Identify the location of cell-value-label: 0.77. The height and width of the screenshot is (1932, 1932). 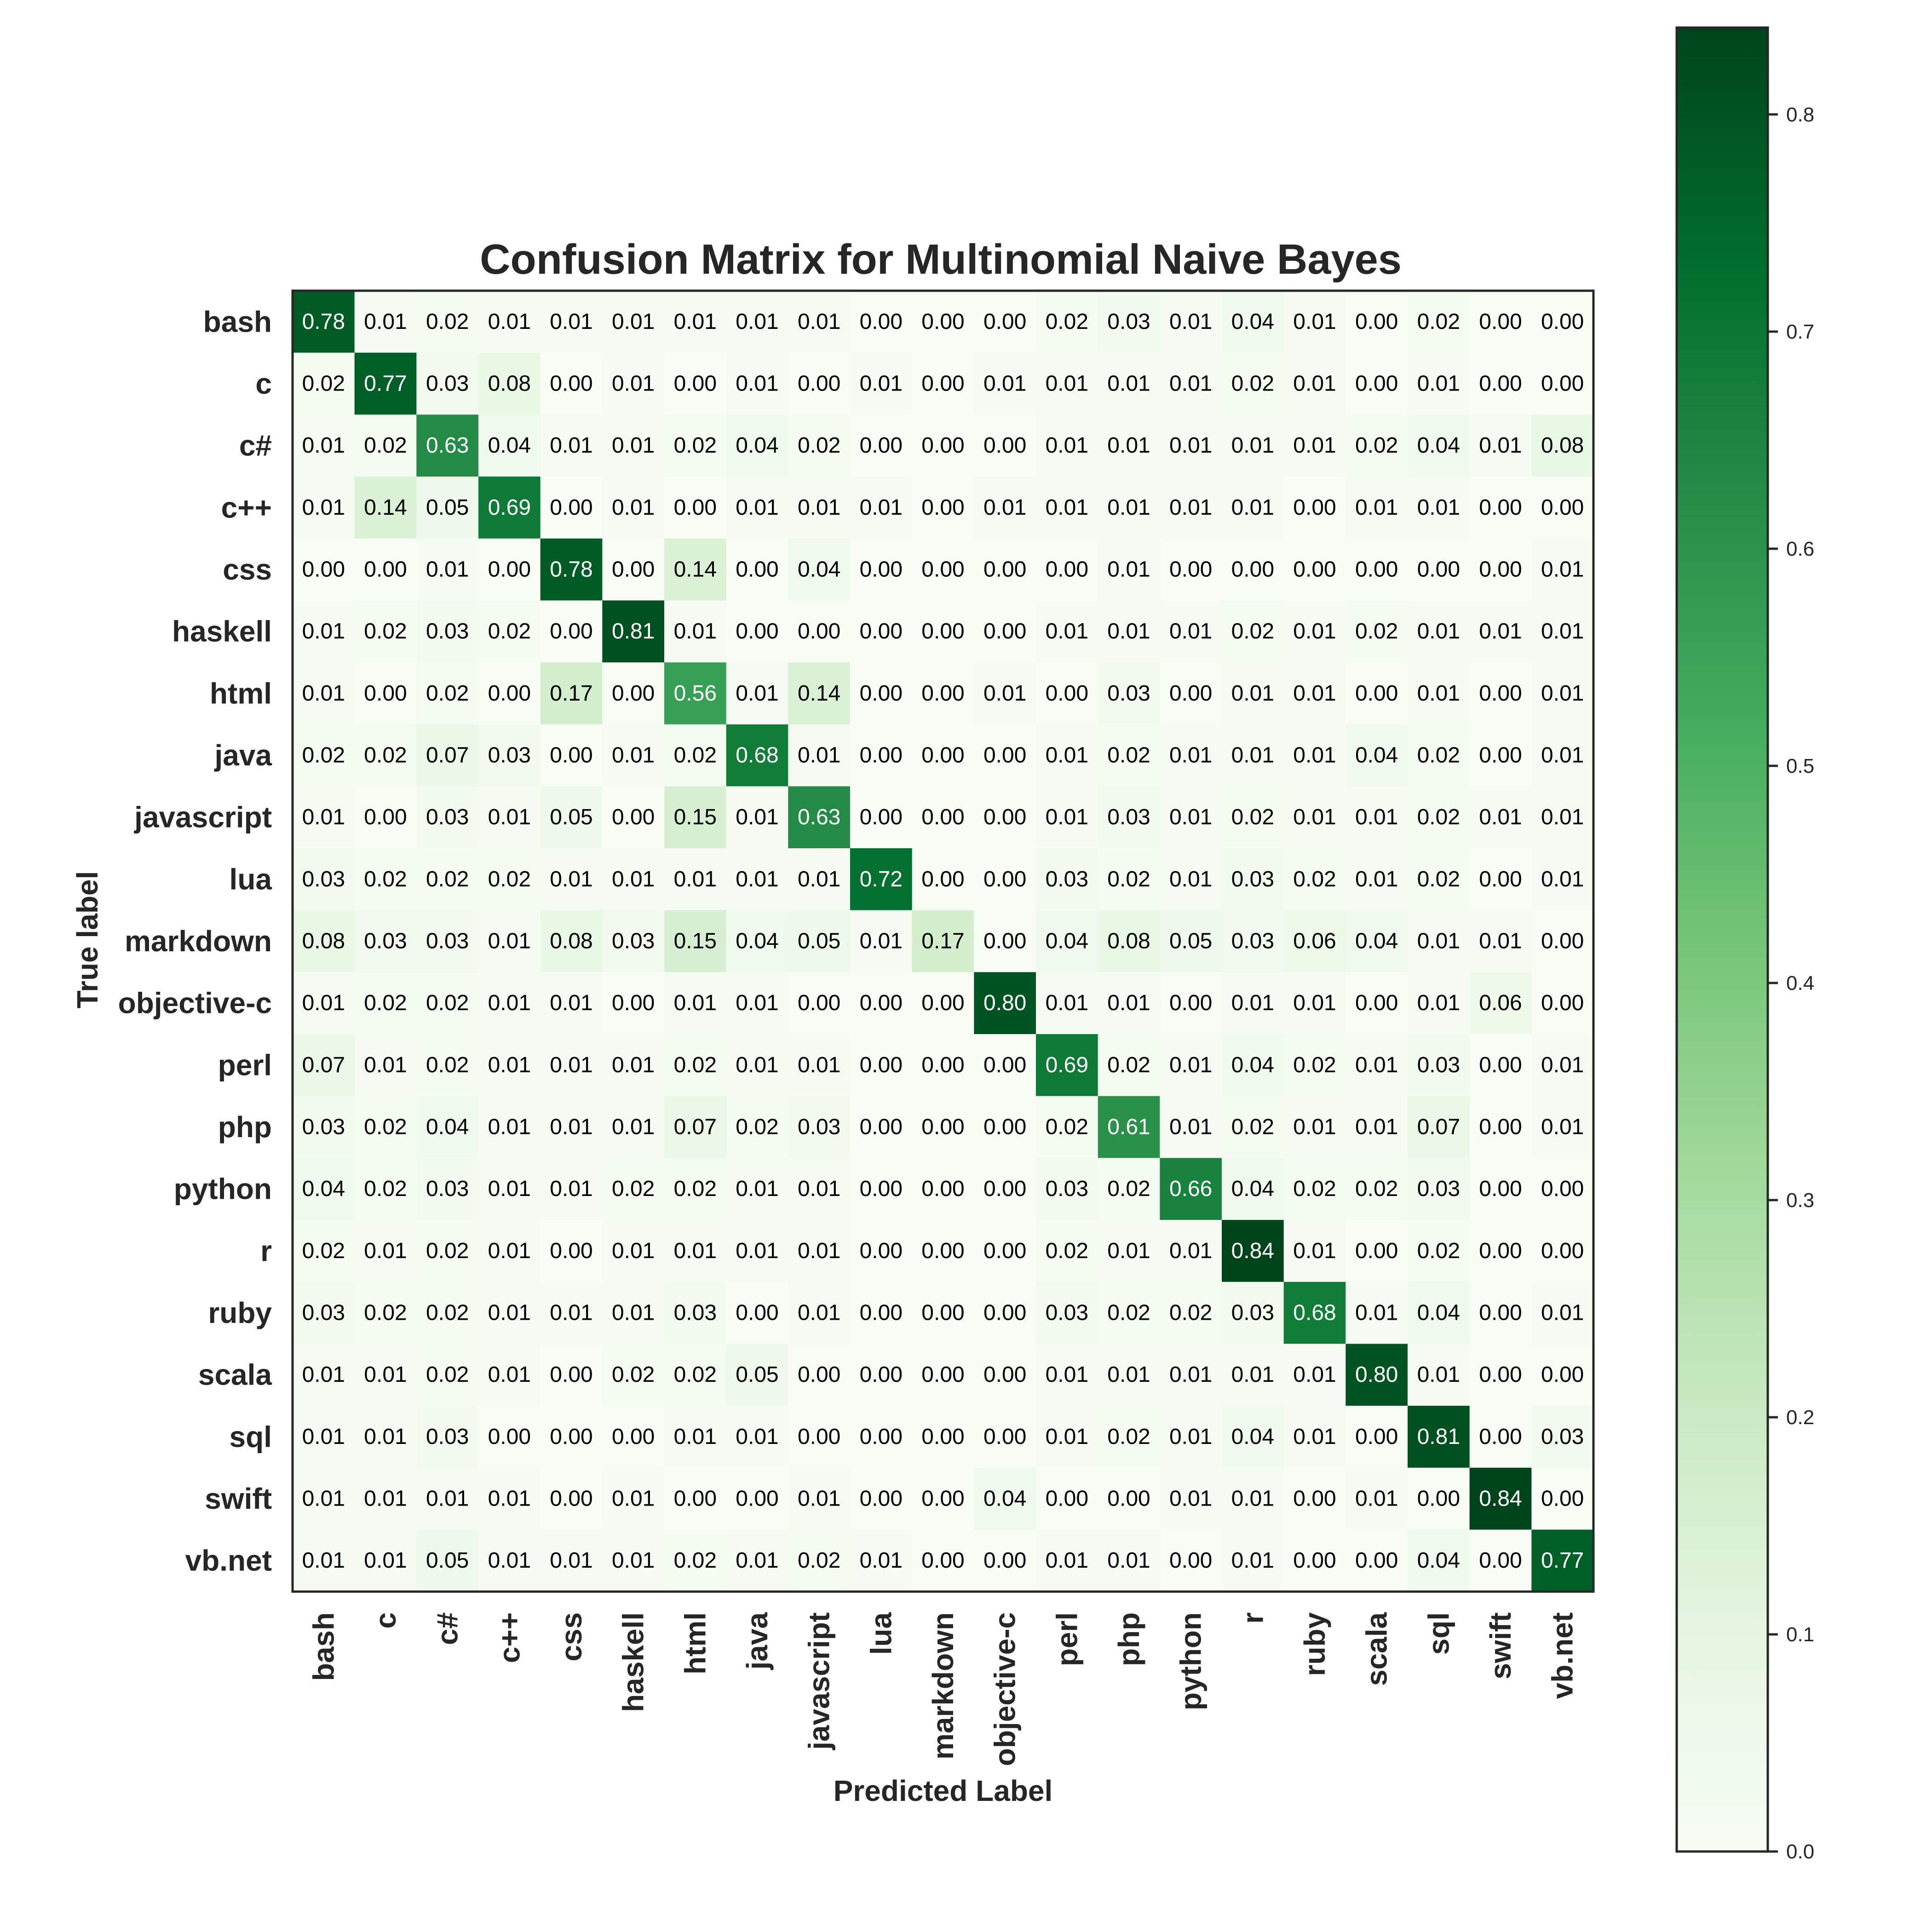
(385, 384).